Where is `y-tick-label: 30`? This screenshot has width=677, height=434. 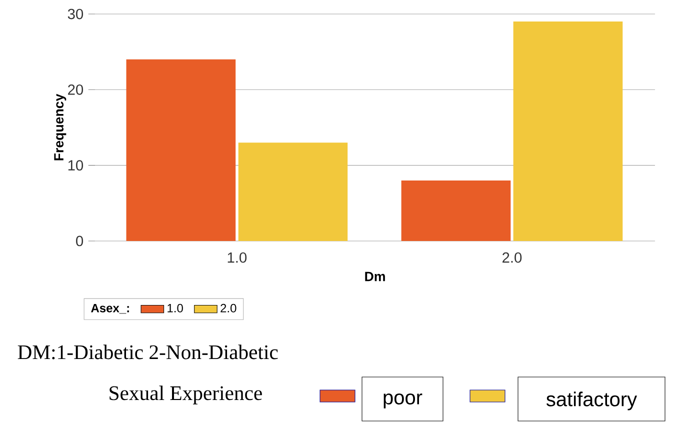
y-tick-label: 30 is located at coordinates (76, 14).